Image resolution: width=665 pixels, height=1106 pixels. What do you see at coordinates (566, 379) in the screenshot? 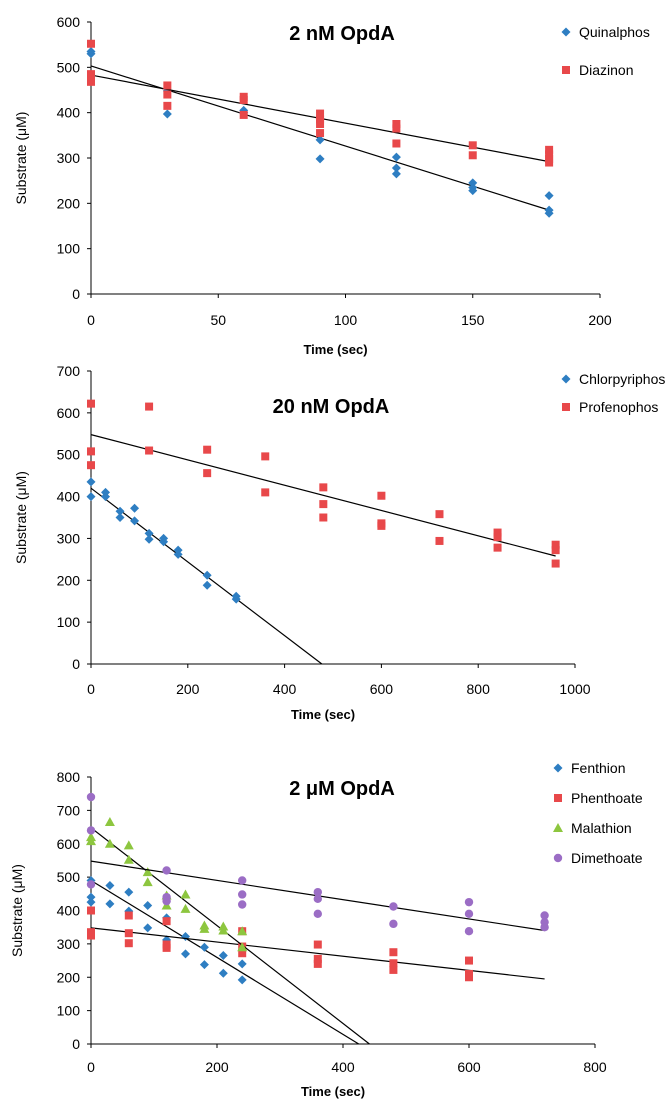
I see `legend-marker-chlorpyriphos` at bounding box center [566, 379].